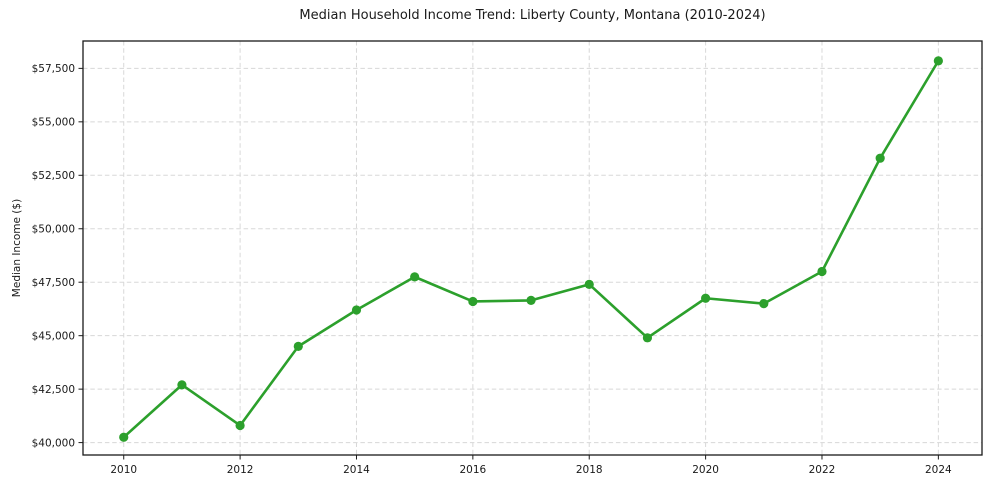 This screenshot has width=989, height=490. I want to click on x-tick-label: 2010, so click(123, 470).